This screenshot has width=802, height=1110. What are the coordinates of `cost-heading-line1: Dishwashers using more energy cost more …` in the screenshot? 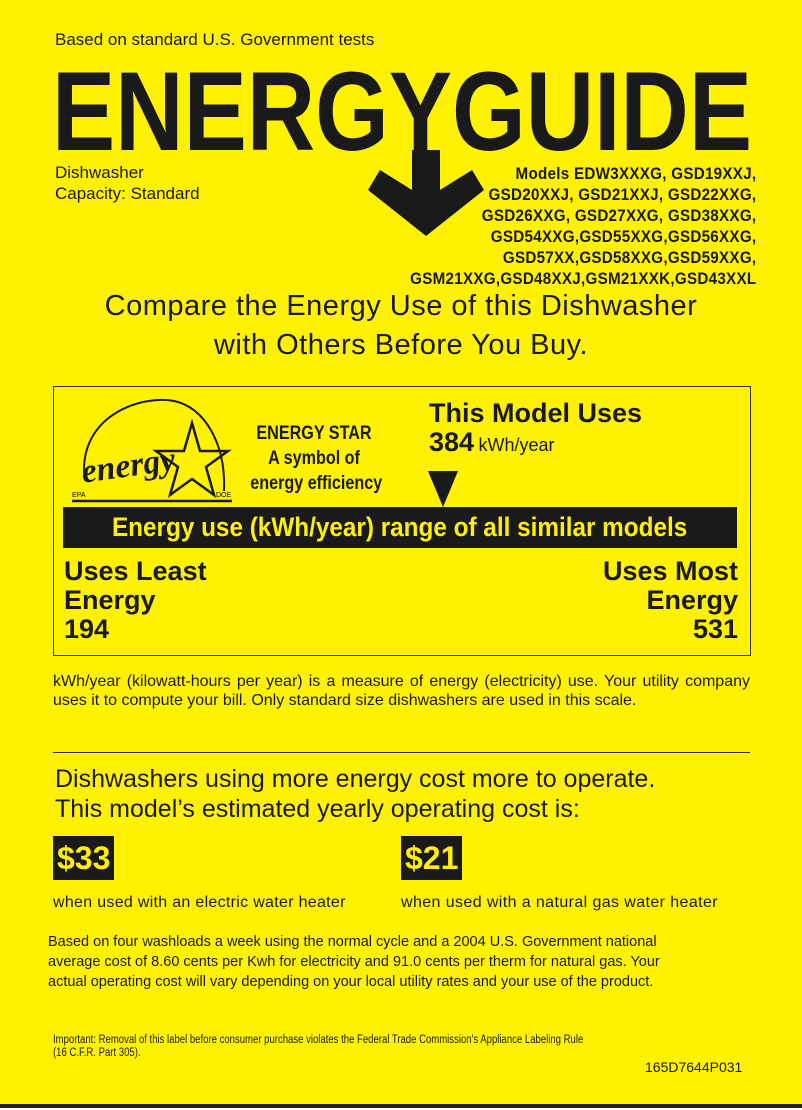 It's located at (355, 779).